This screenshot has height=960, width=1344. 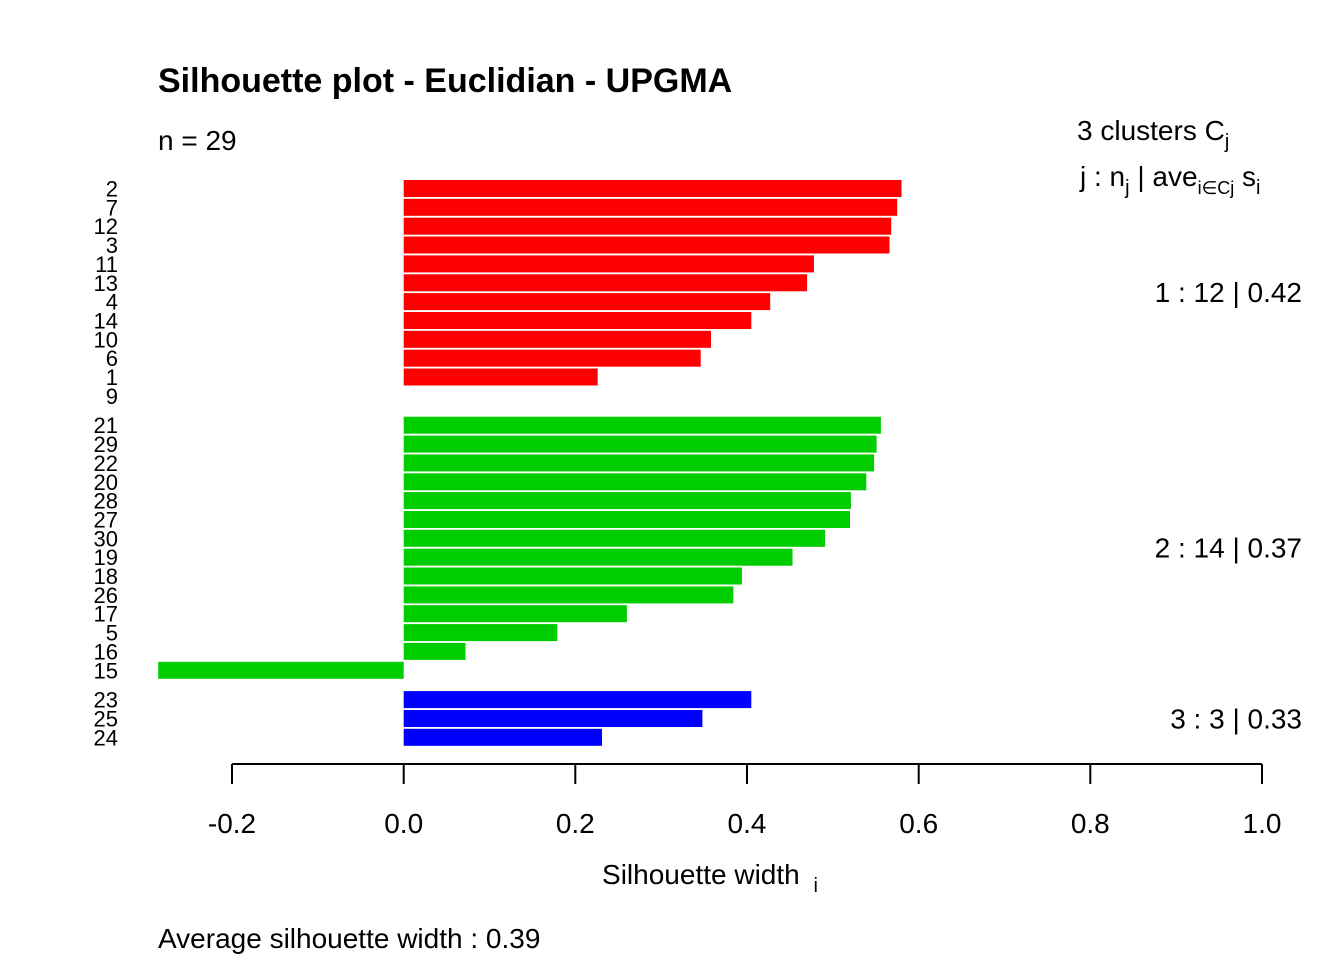 What do you see at coordinates (918, 823) in the screenshot?
I see `x-tick-label-0.6: 0.6` at bounding box center [918, 823].